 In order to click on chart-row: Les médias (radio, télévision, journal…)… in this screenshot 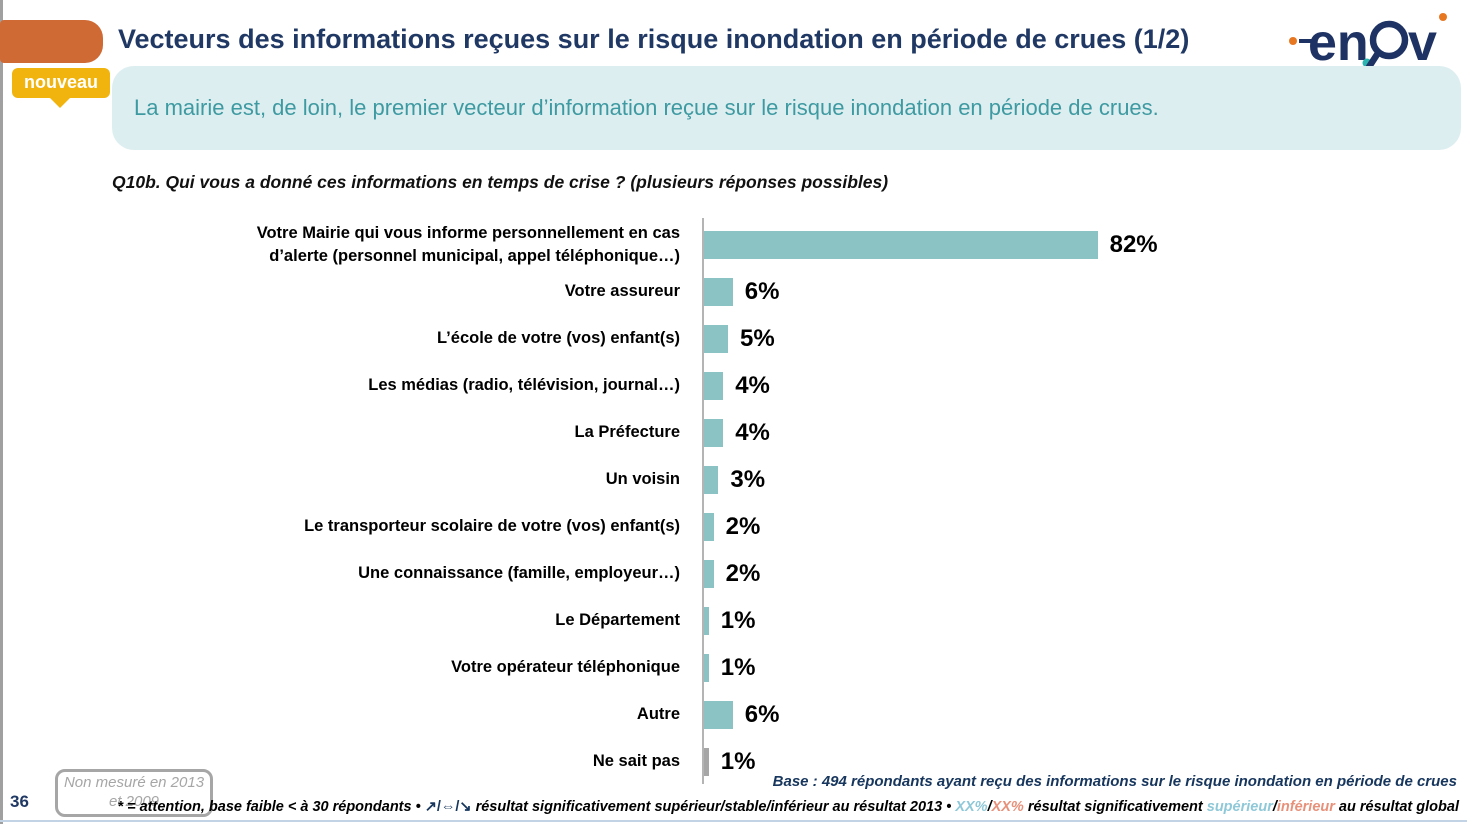, I will do `click(733, 385)`.